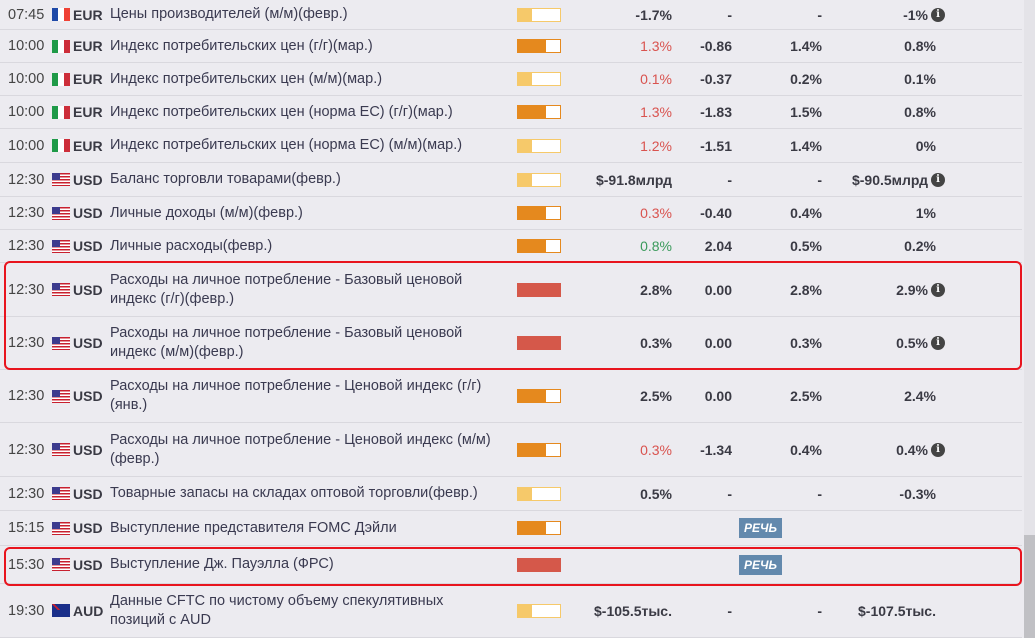  I want to click on event-name: Баланс торговли товарами(февр.), so click(225, 179).